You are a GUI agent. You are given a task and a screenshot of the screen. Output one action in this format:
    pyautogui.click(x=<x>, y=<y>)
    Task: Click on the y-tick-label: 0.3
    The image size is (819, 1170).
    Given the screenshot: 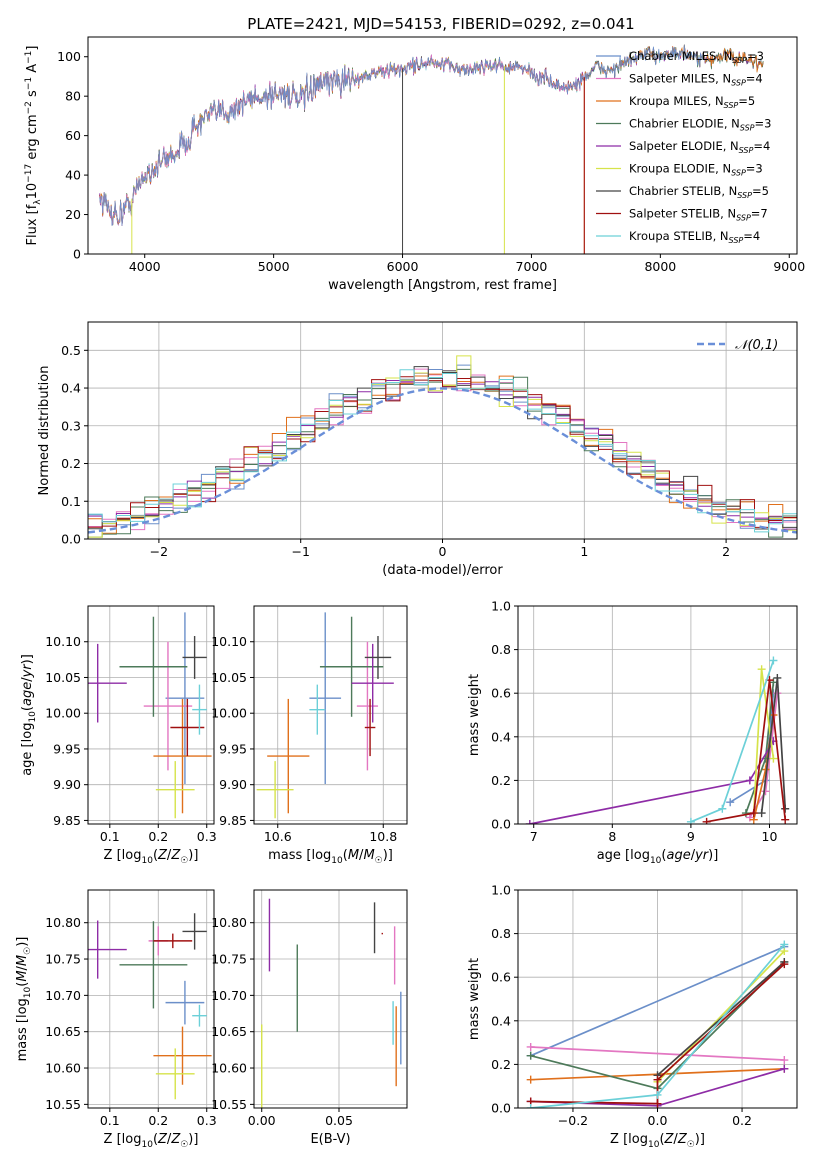 What is the action you would take?
    pyautogui.click(x=71, y=425)
    